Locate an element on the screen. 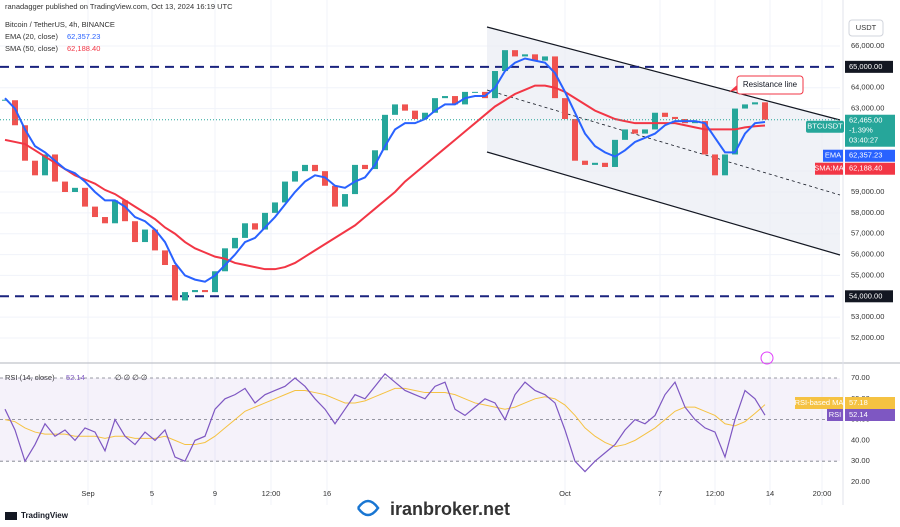  rsi_ma-name-box is located at coordinates (819, 403).